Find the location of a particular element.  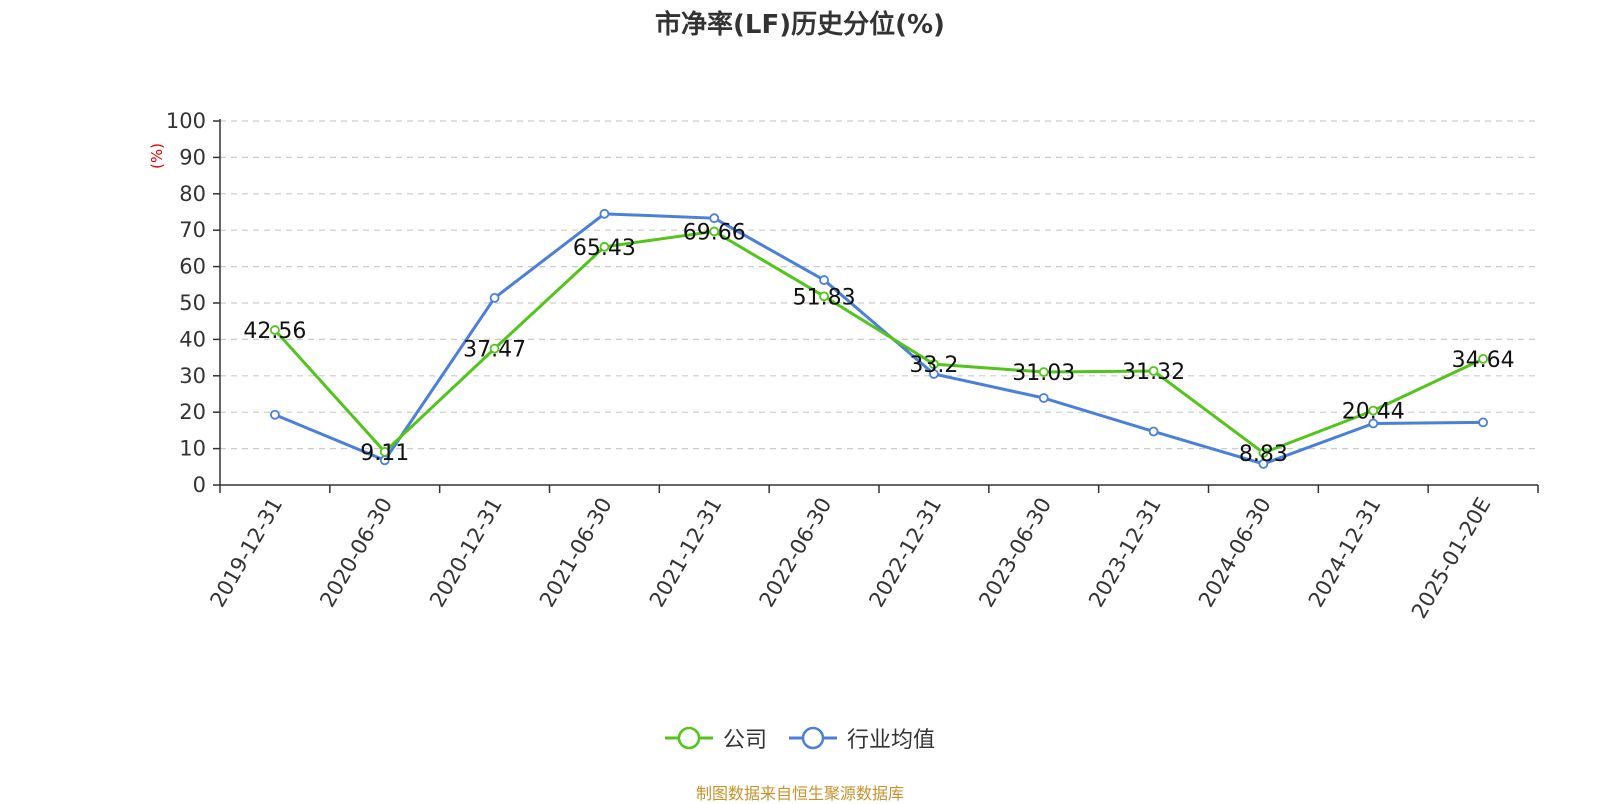

data-label: 31.03 is located at coordinates (1043, 373).